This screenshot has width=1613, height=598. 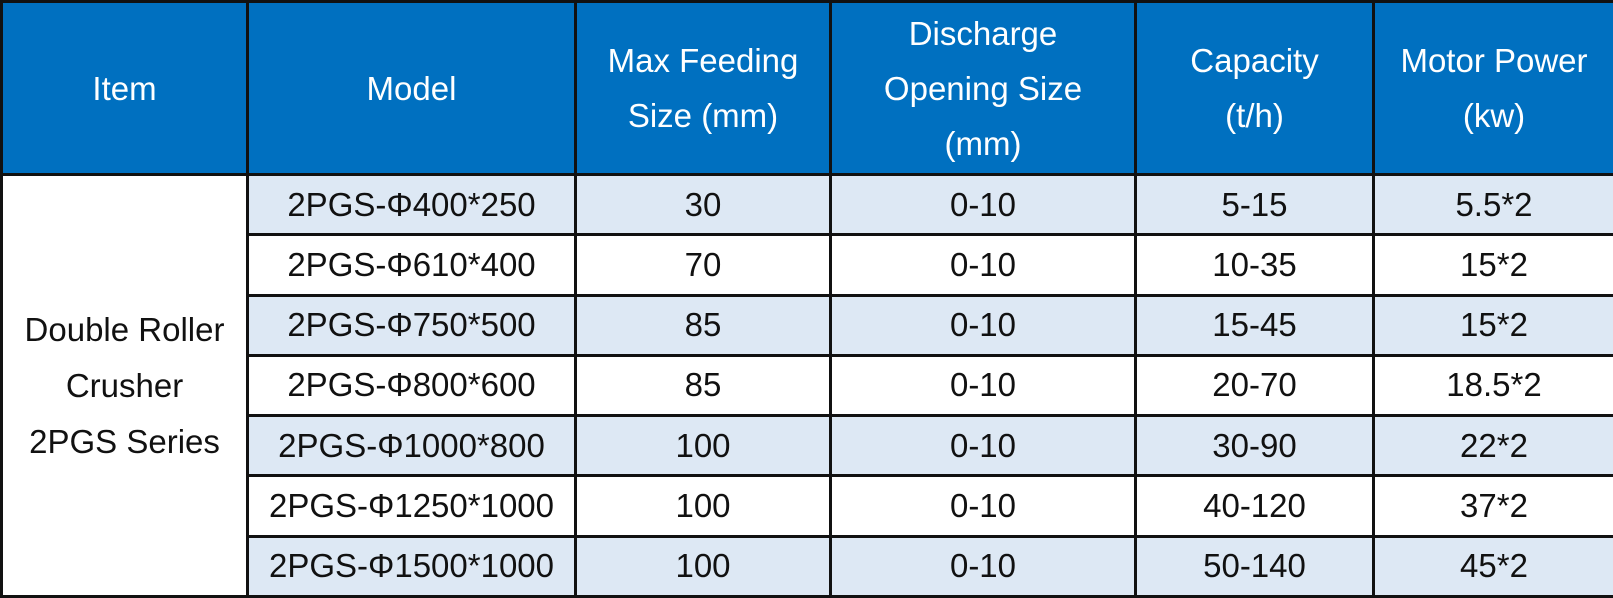 I want to click on table-row: 2PGS-Φ800*600 85 0-10 20-70 18.5*2, so click(x=807, y=385).